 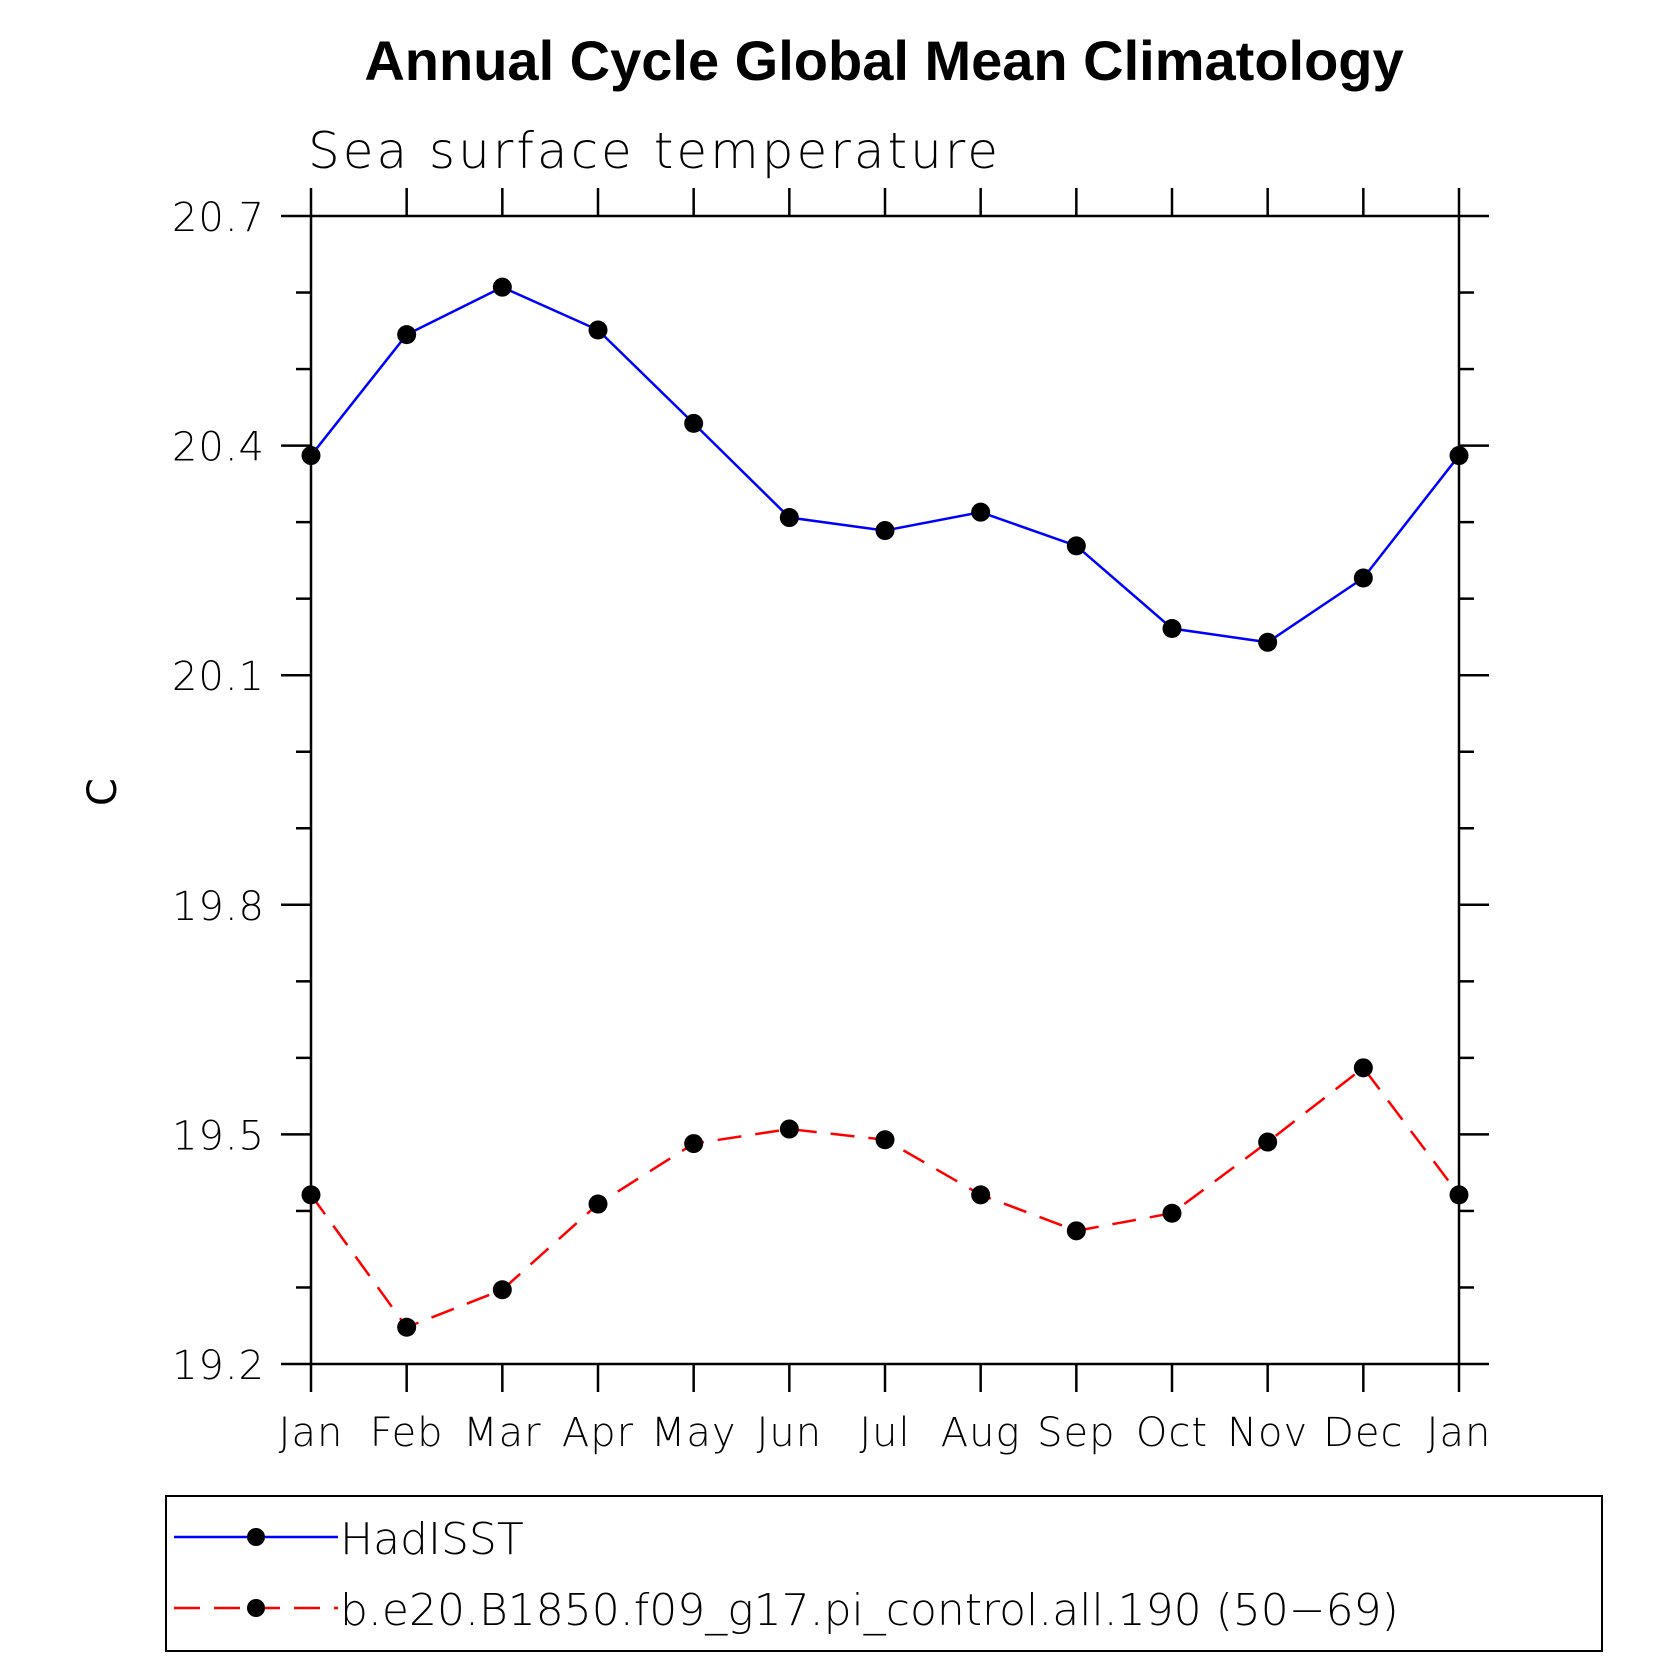 I want to click on legend-box, so click(x=884, y=1573).